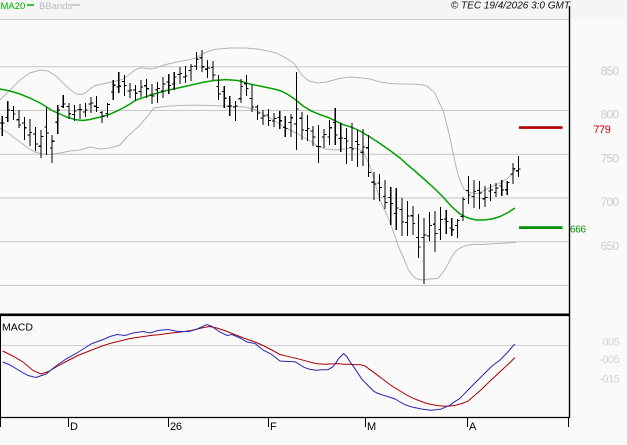 The image size is (627, 445). What do you see at coordinates (371, 427) in the screenshot?
I see `svg-text: M` at bounding box center [371, 427].